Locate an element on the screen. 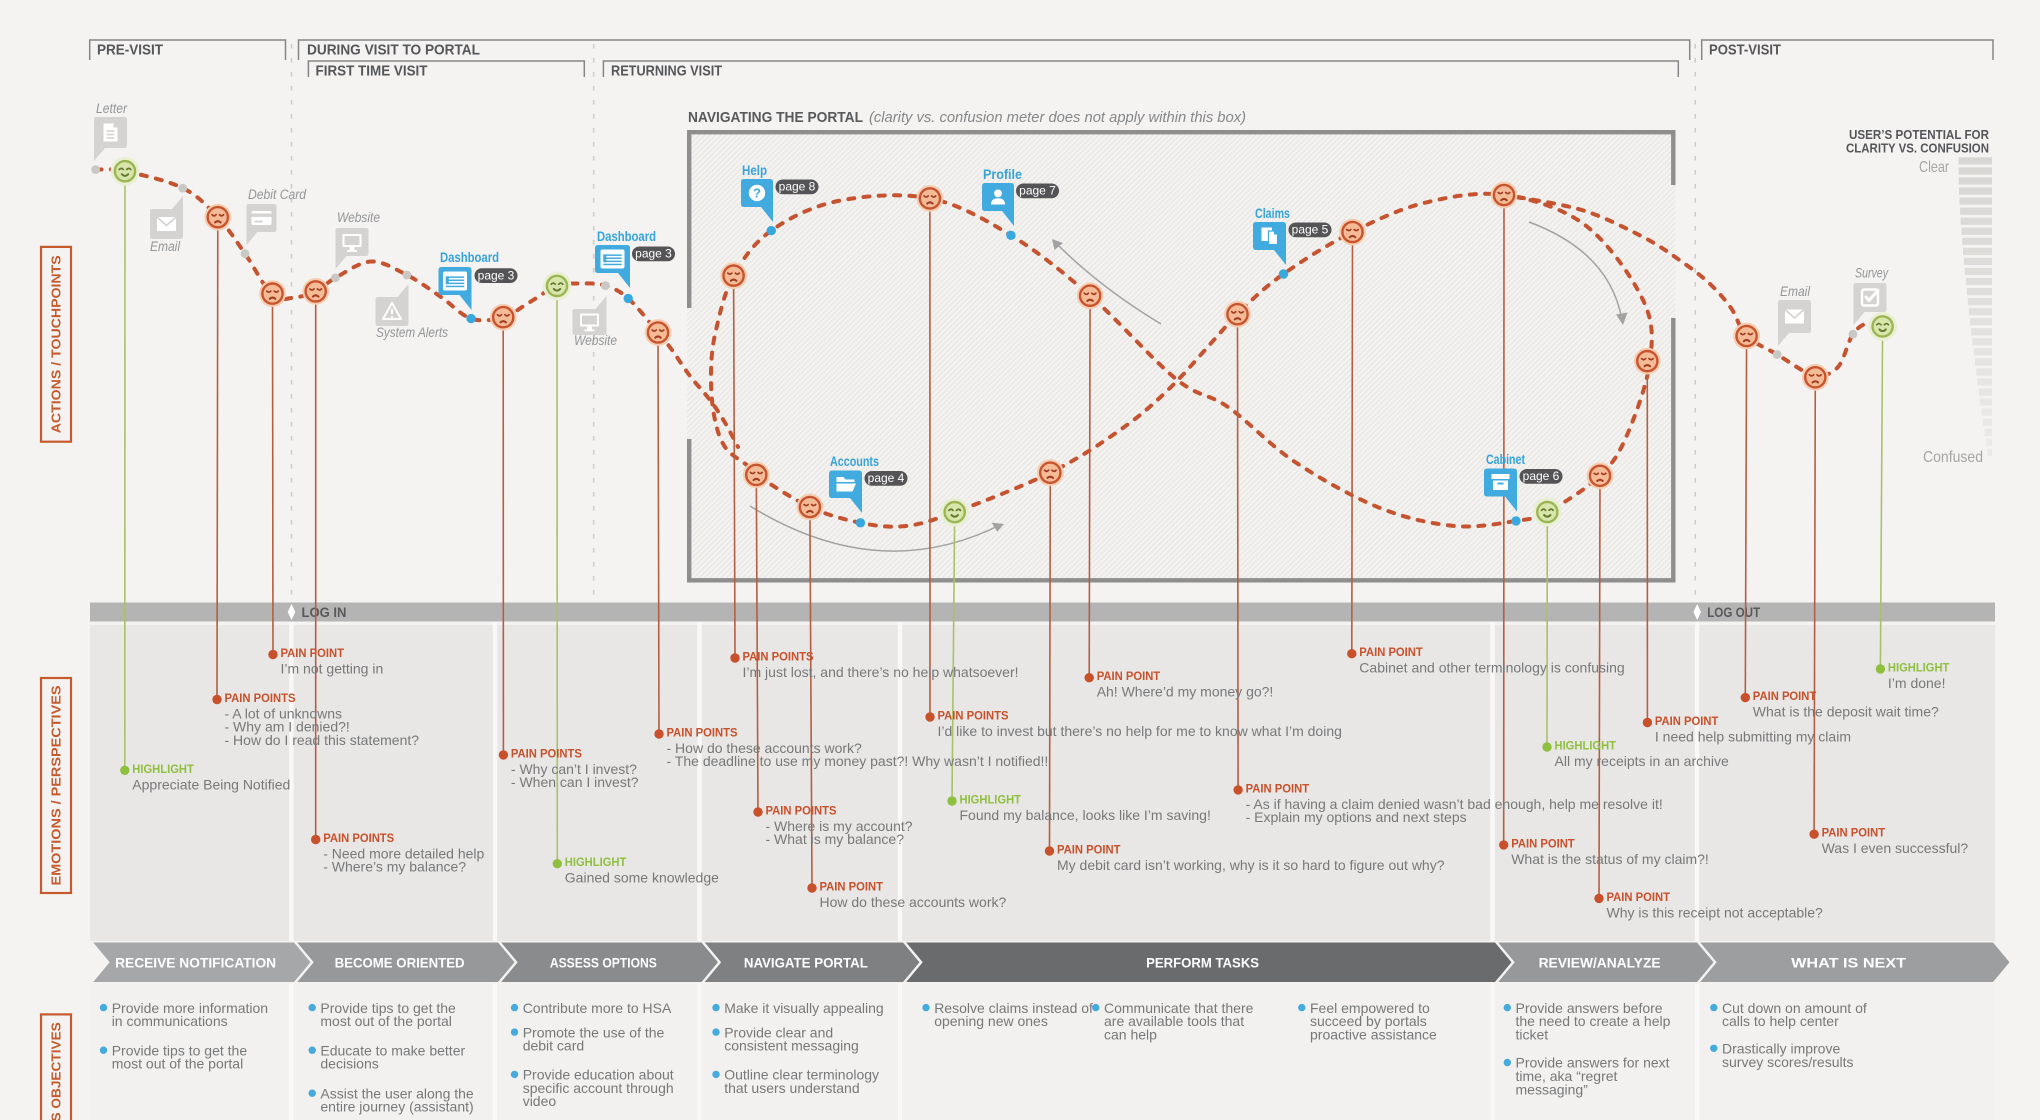  svg-text: LOG OUT is located at coordinates (1733, 612).